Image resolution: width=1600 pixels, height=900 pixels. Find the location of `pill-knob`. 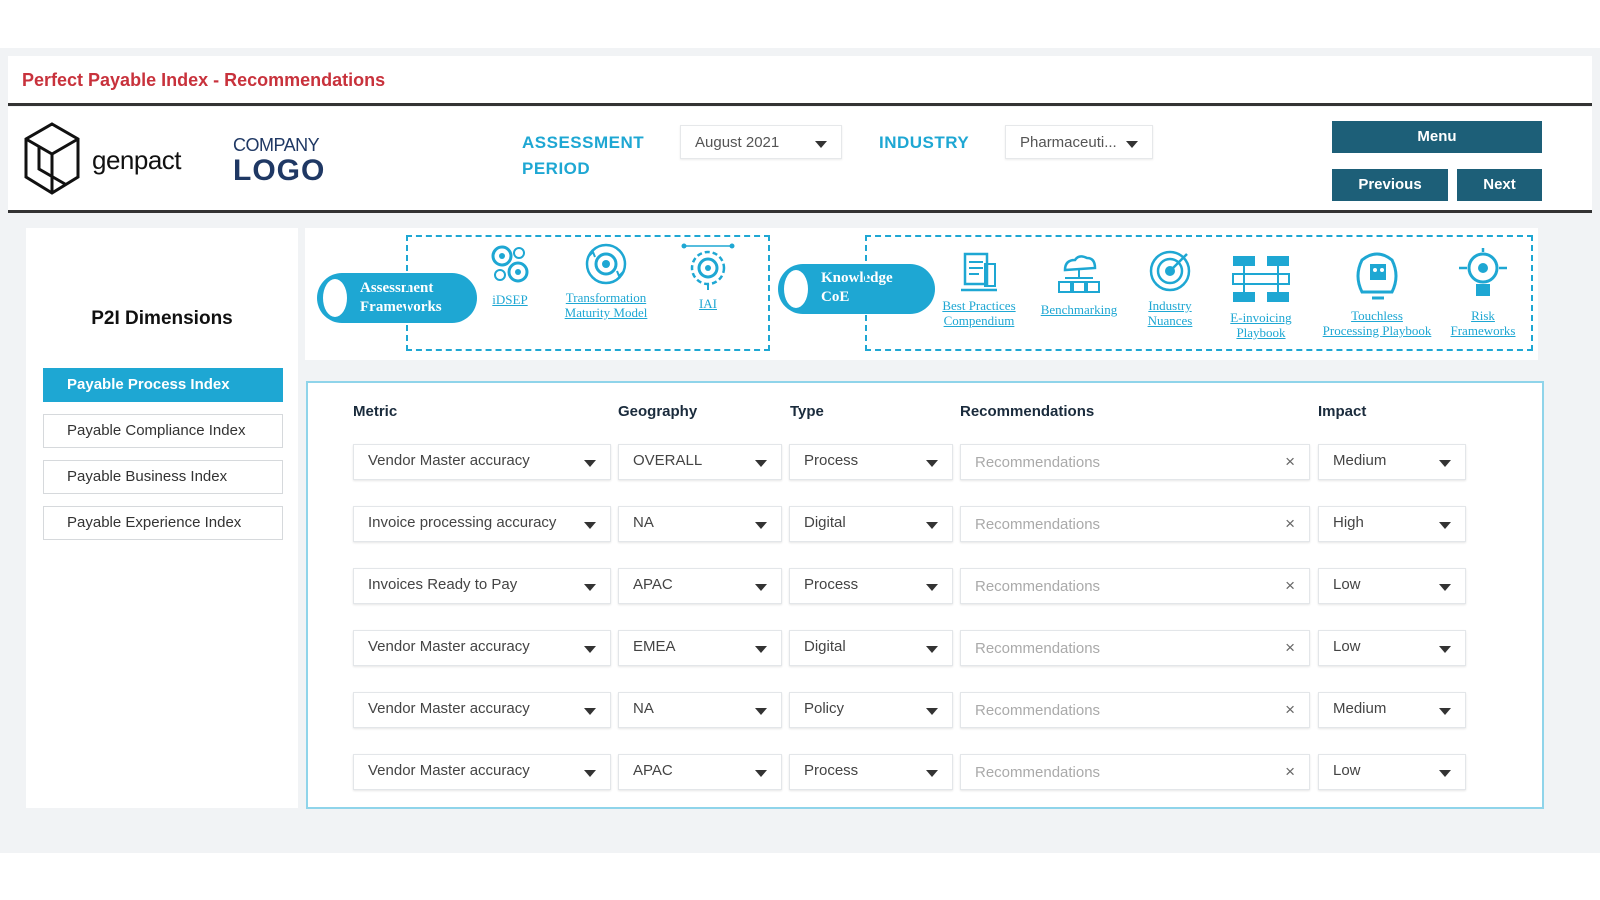

pill-knob is located at coordinates (796, 289).